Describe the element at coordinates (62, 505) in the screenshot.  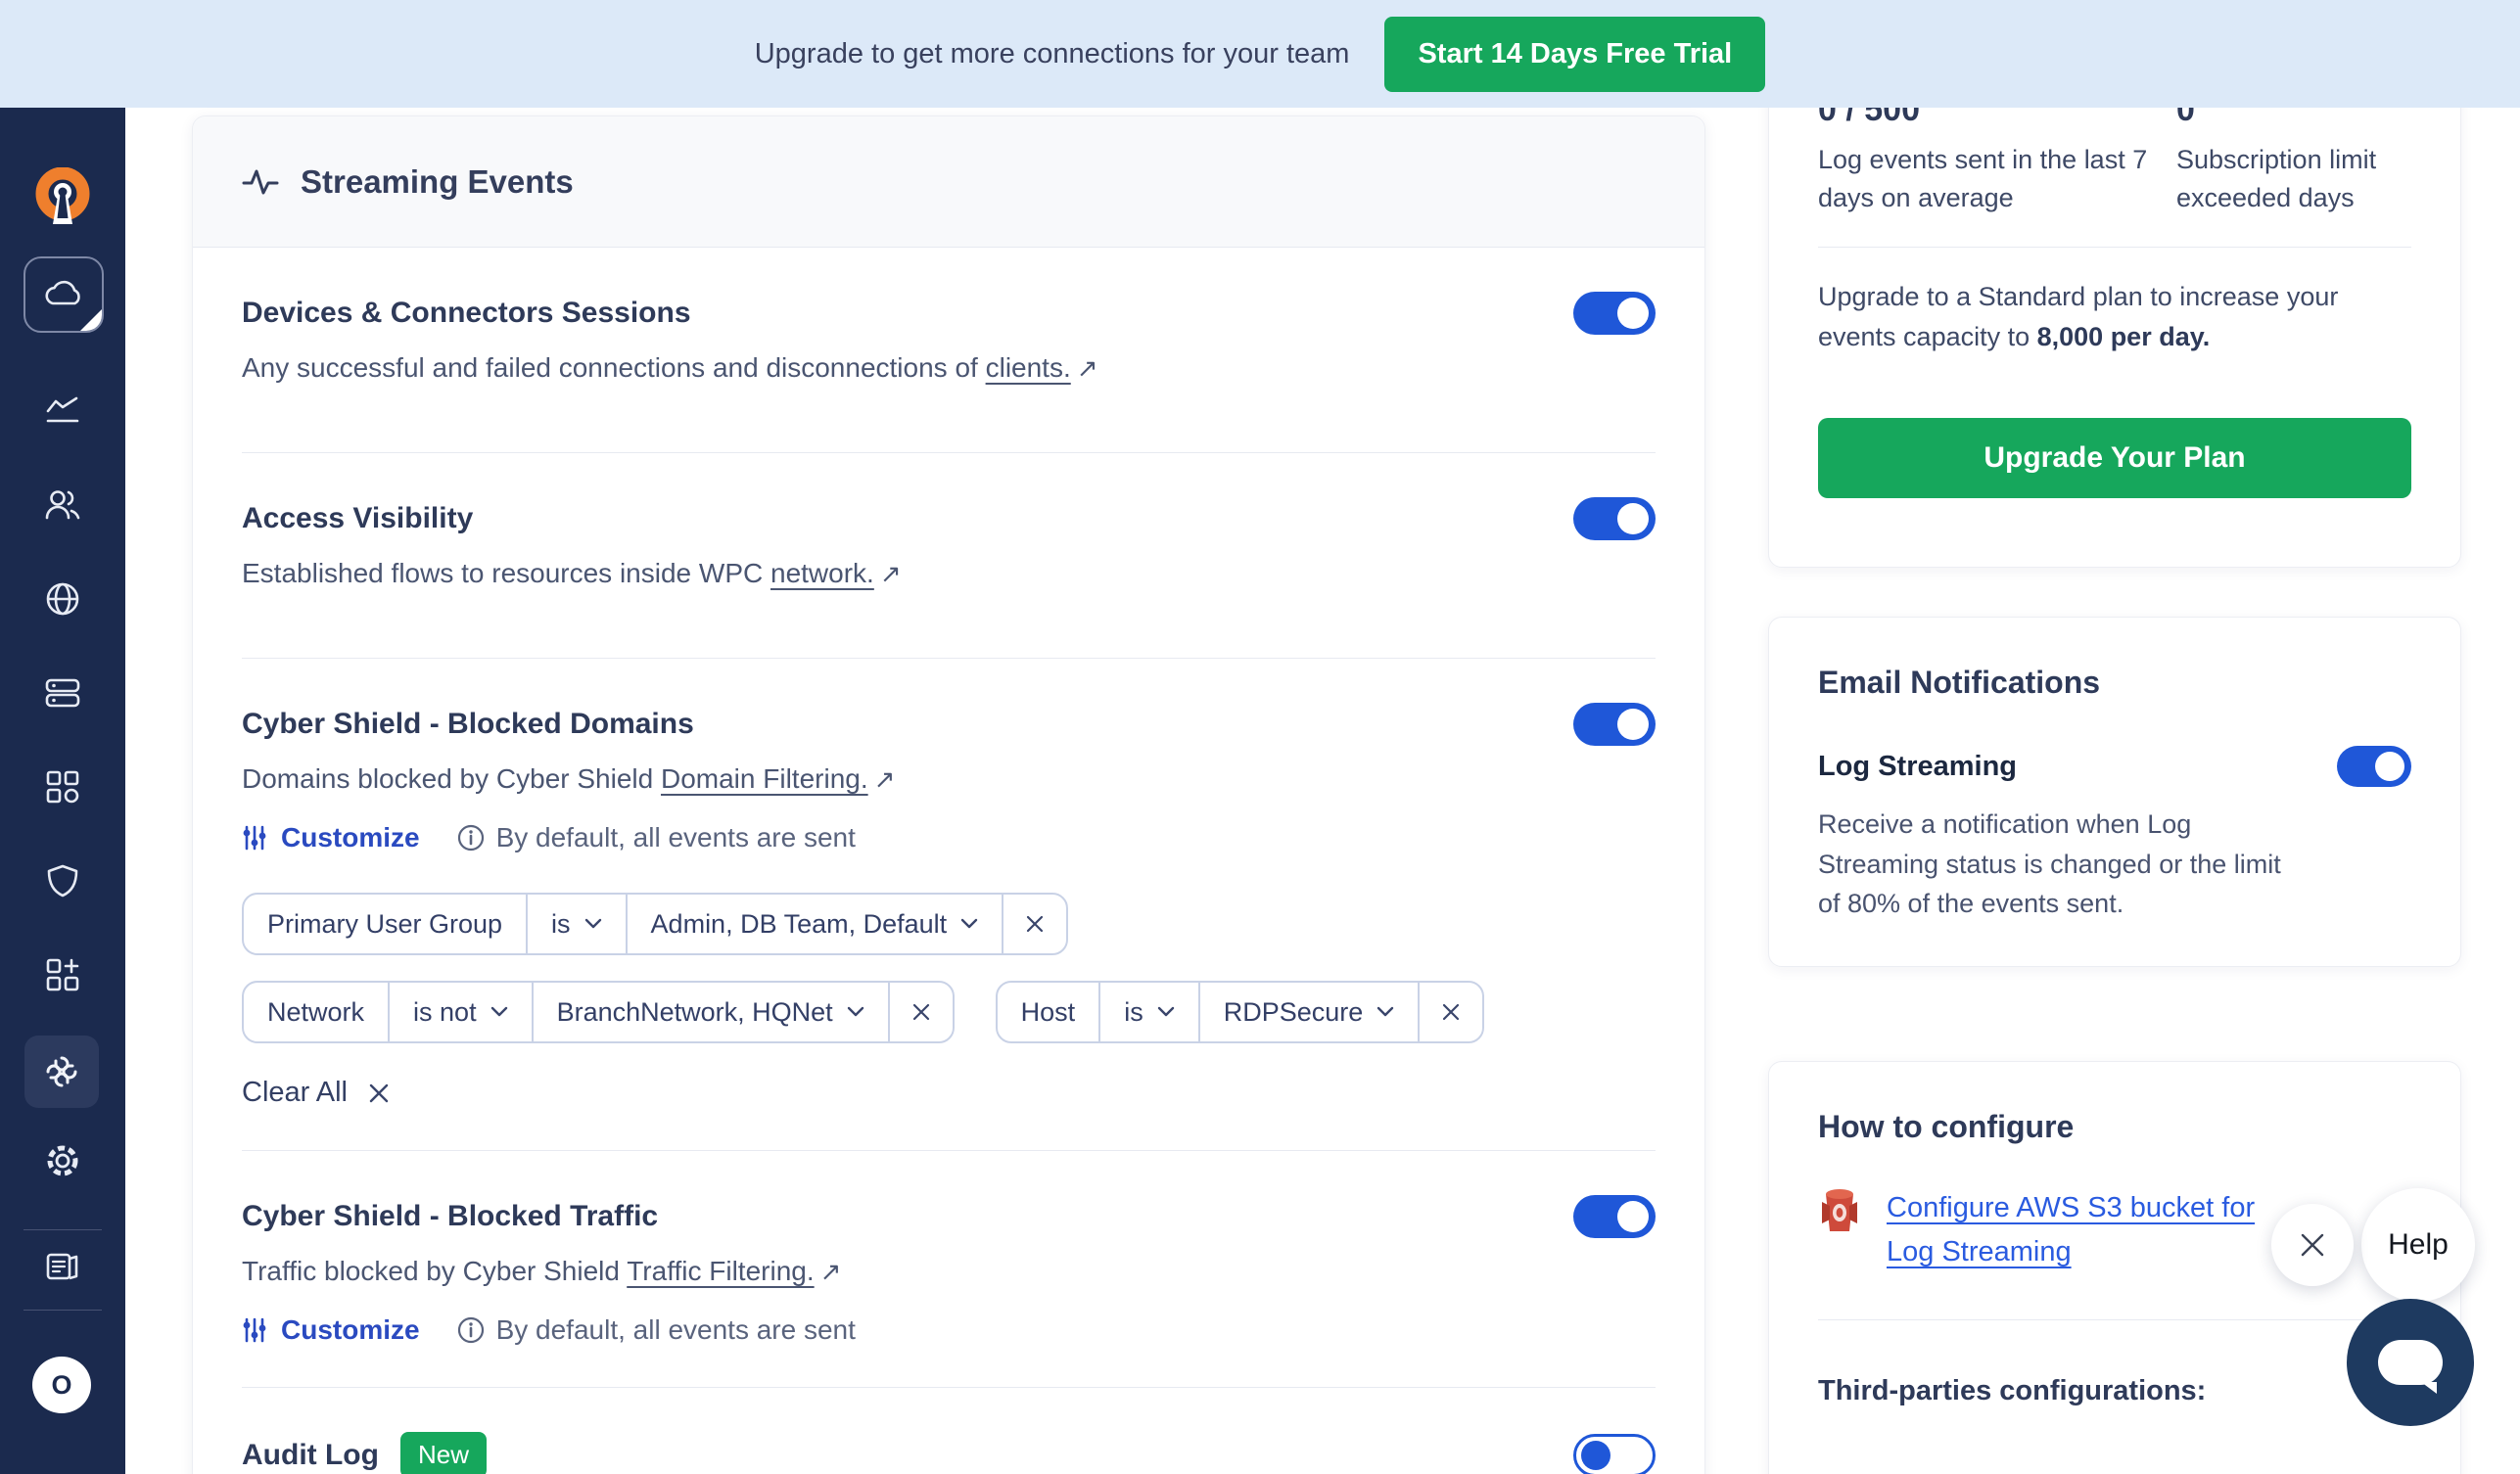
I see `sidebar-item-members` at that location.